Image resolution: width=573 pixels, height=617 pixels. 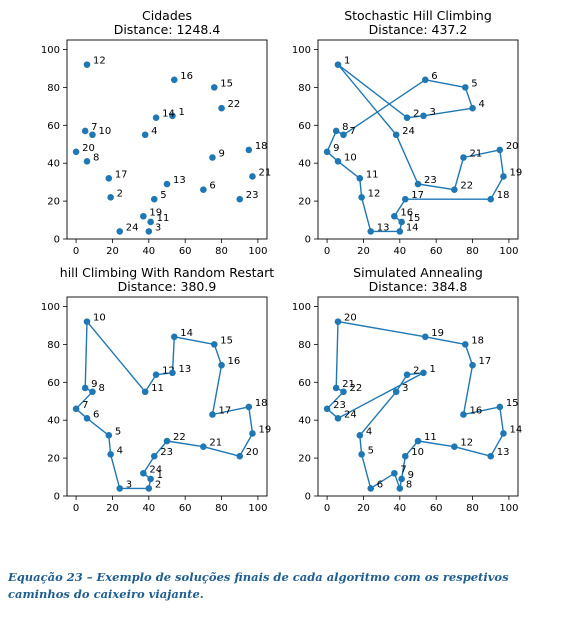 What do you see at coordinates (418, 29) in the screenshot?
I see `chart-subtitle: Distance: 437.2` at bounding box center [418, 29].